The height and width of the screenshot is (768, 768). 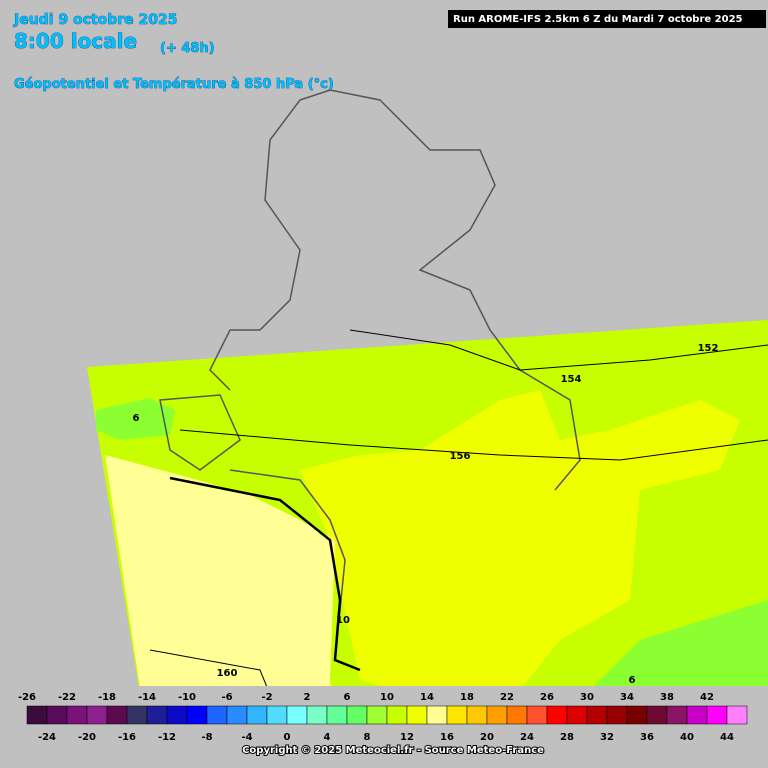 What do you see at coordinates (347, 697) in the screenshot?
I see `colorbar-label: 6` at bounding box center [347, 697].